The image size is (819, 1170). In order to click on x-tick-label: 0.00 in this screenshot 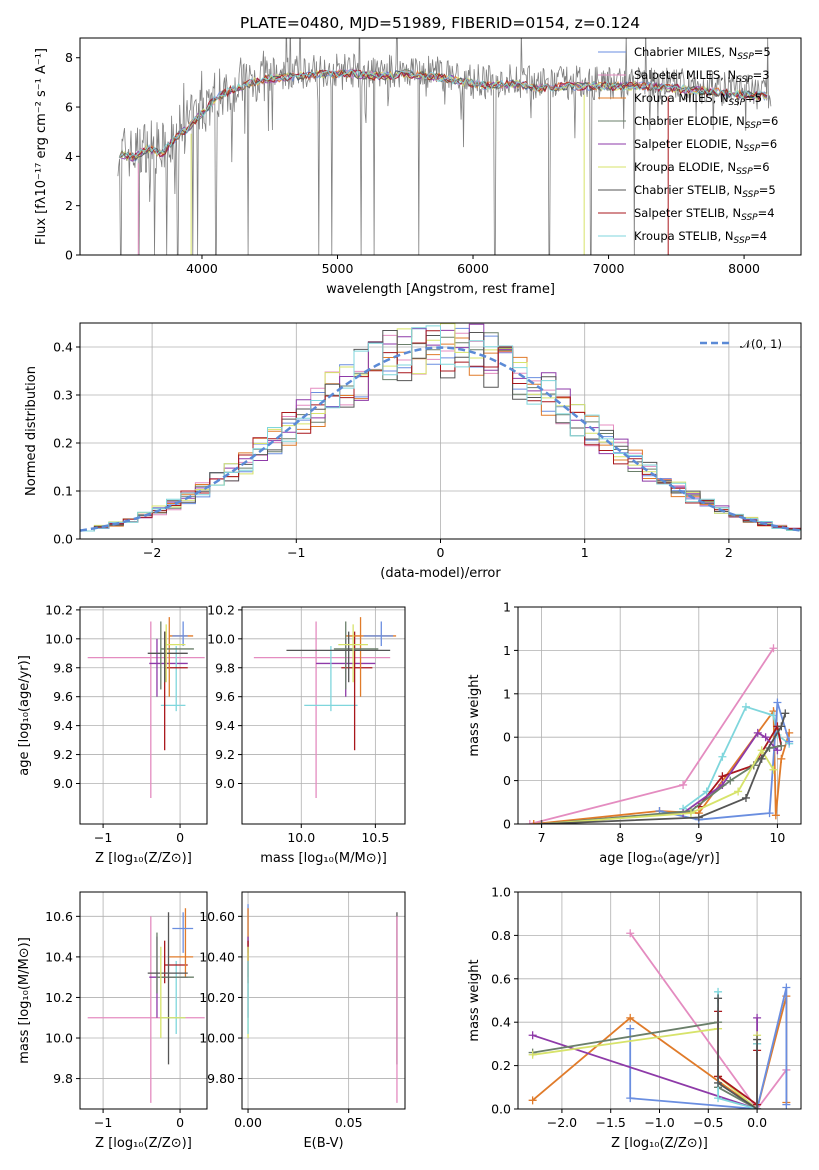, I will do `click(248, 1122)`.